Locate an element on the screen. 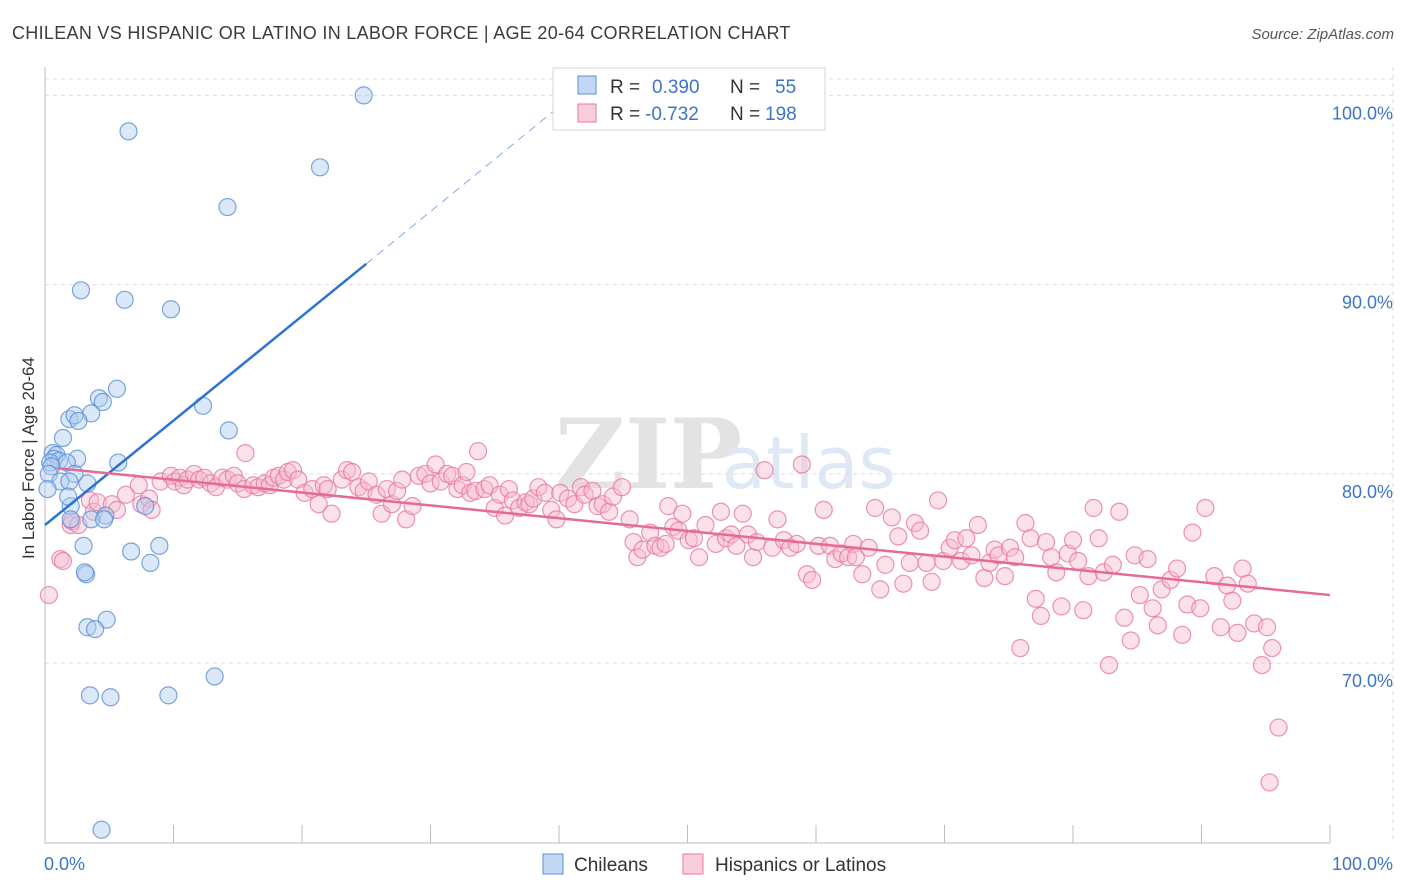 The image size is (1406, 892). legend-r-value-1: 0.390 is located at coordinates (676, 87).